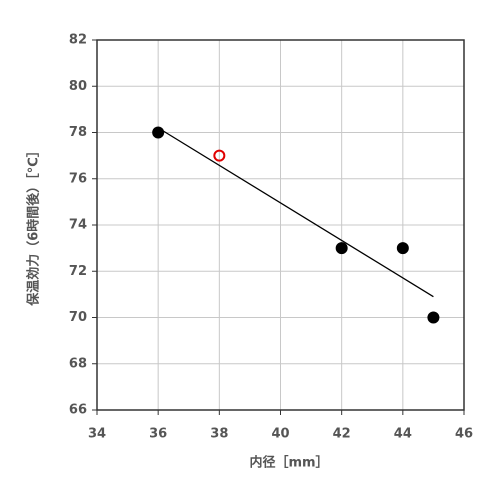  Describe the element at coordinates (34, 225) in the screenshot. I see `y-axis-label: 保温効力（6時間後）［°C］` at that location.